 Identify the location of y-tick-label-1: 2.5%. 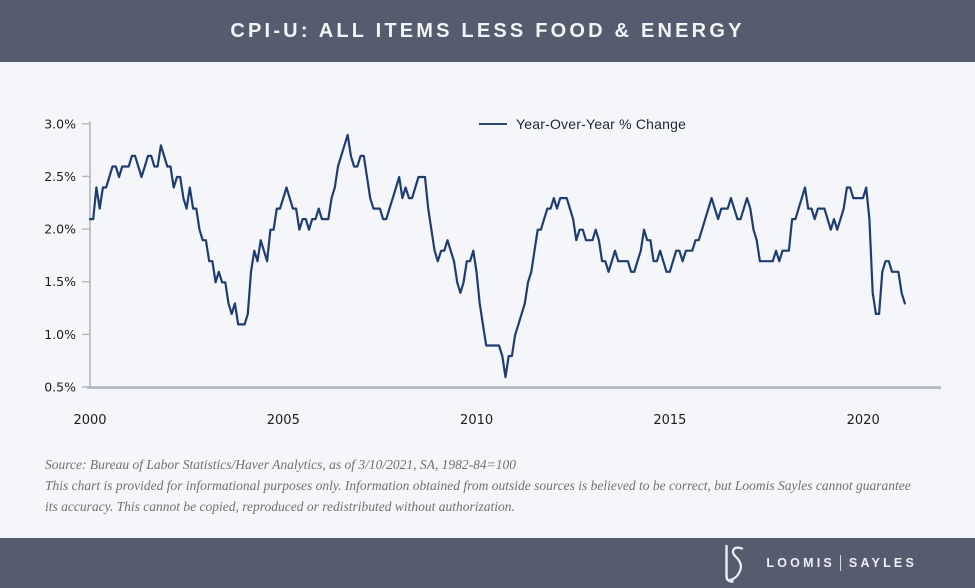
(60, 176).